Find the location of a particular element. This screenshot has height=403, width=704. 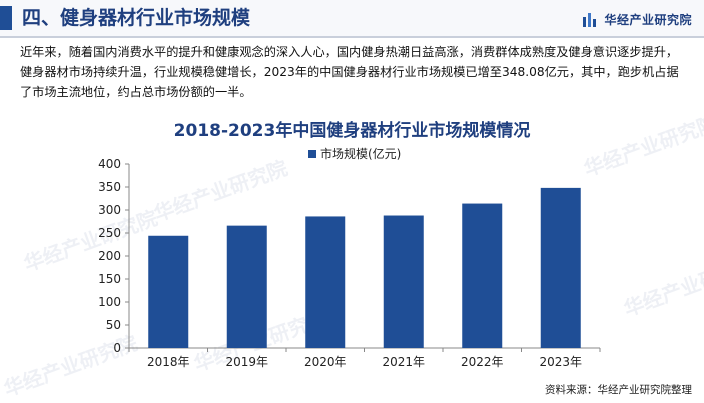

bar-logo-icon is located at coordinates (590, 20).